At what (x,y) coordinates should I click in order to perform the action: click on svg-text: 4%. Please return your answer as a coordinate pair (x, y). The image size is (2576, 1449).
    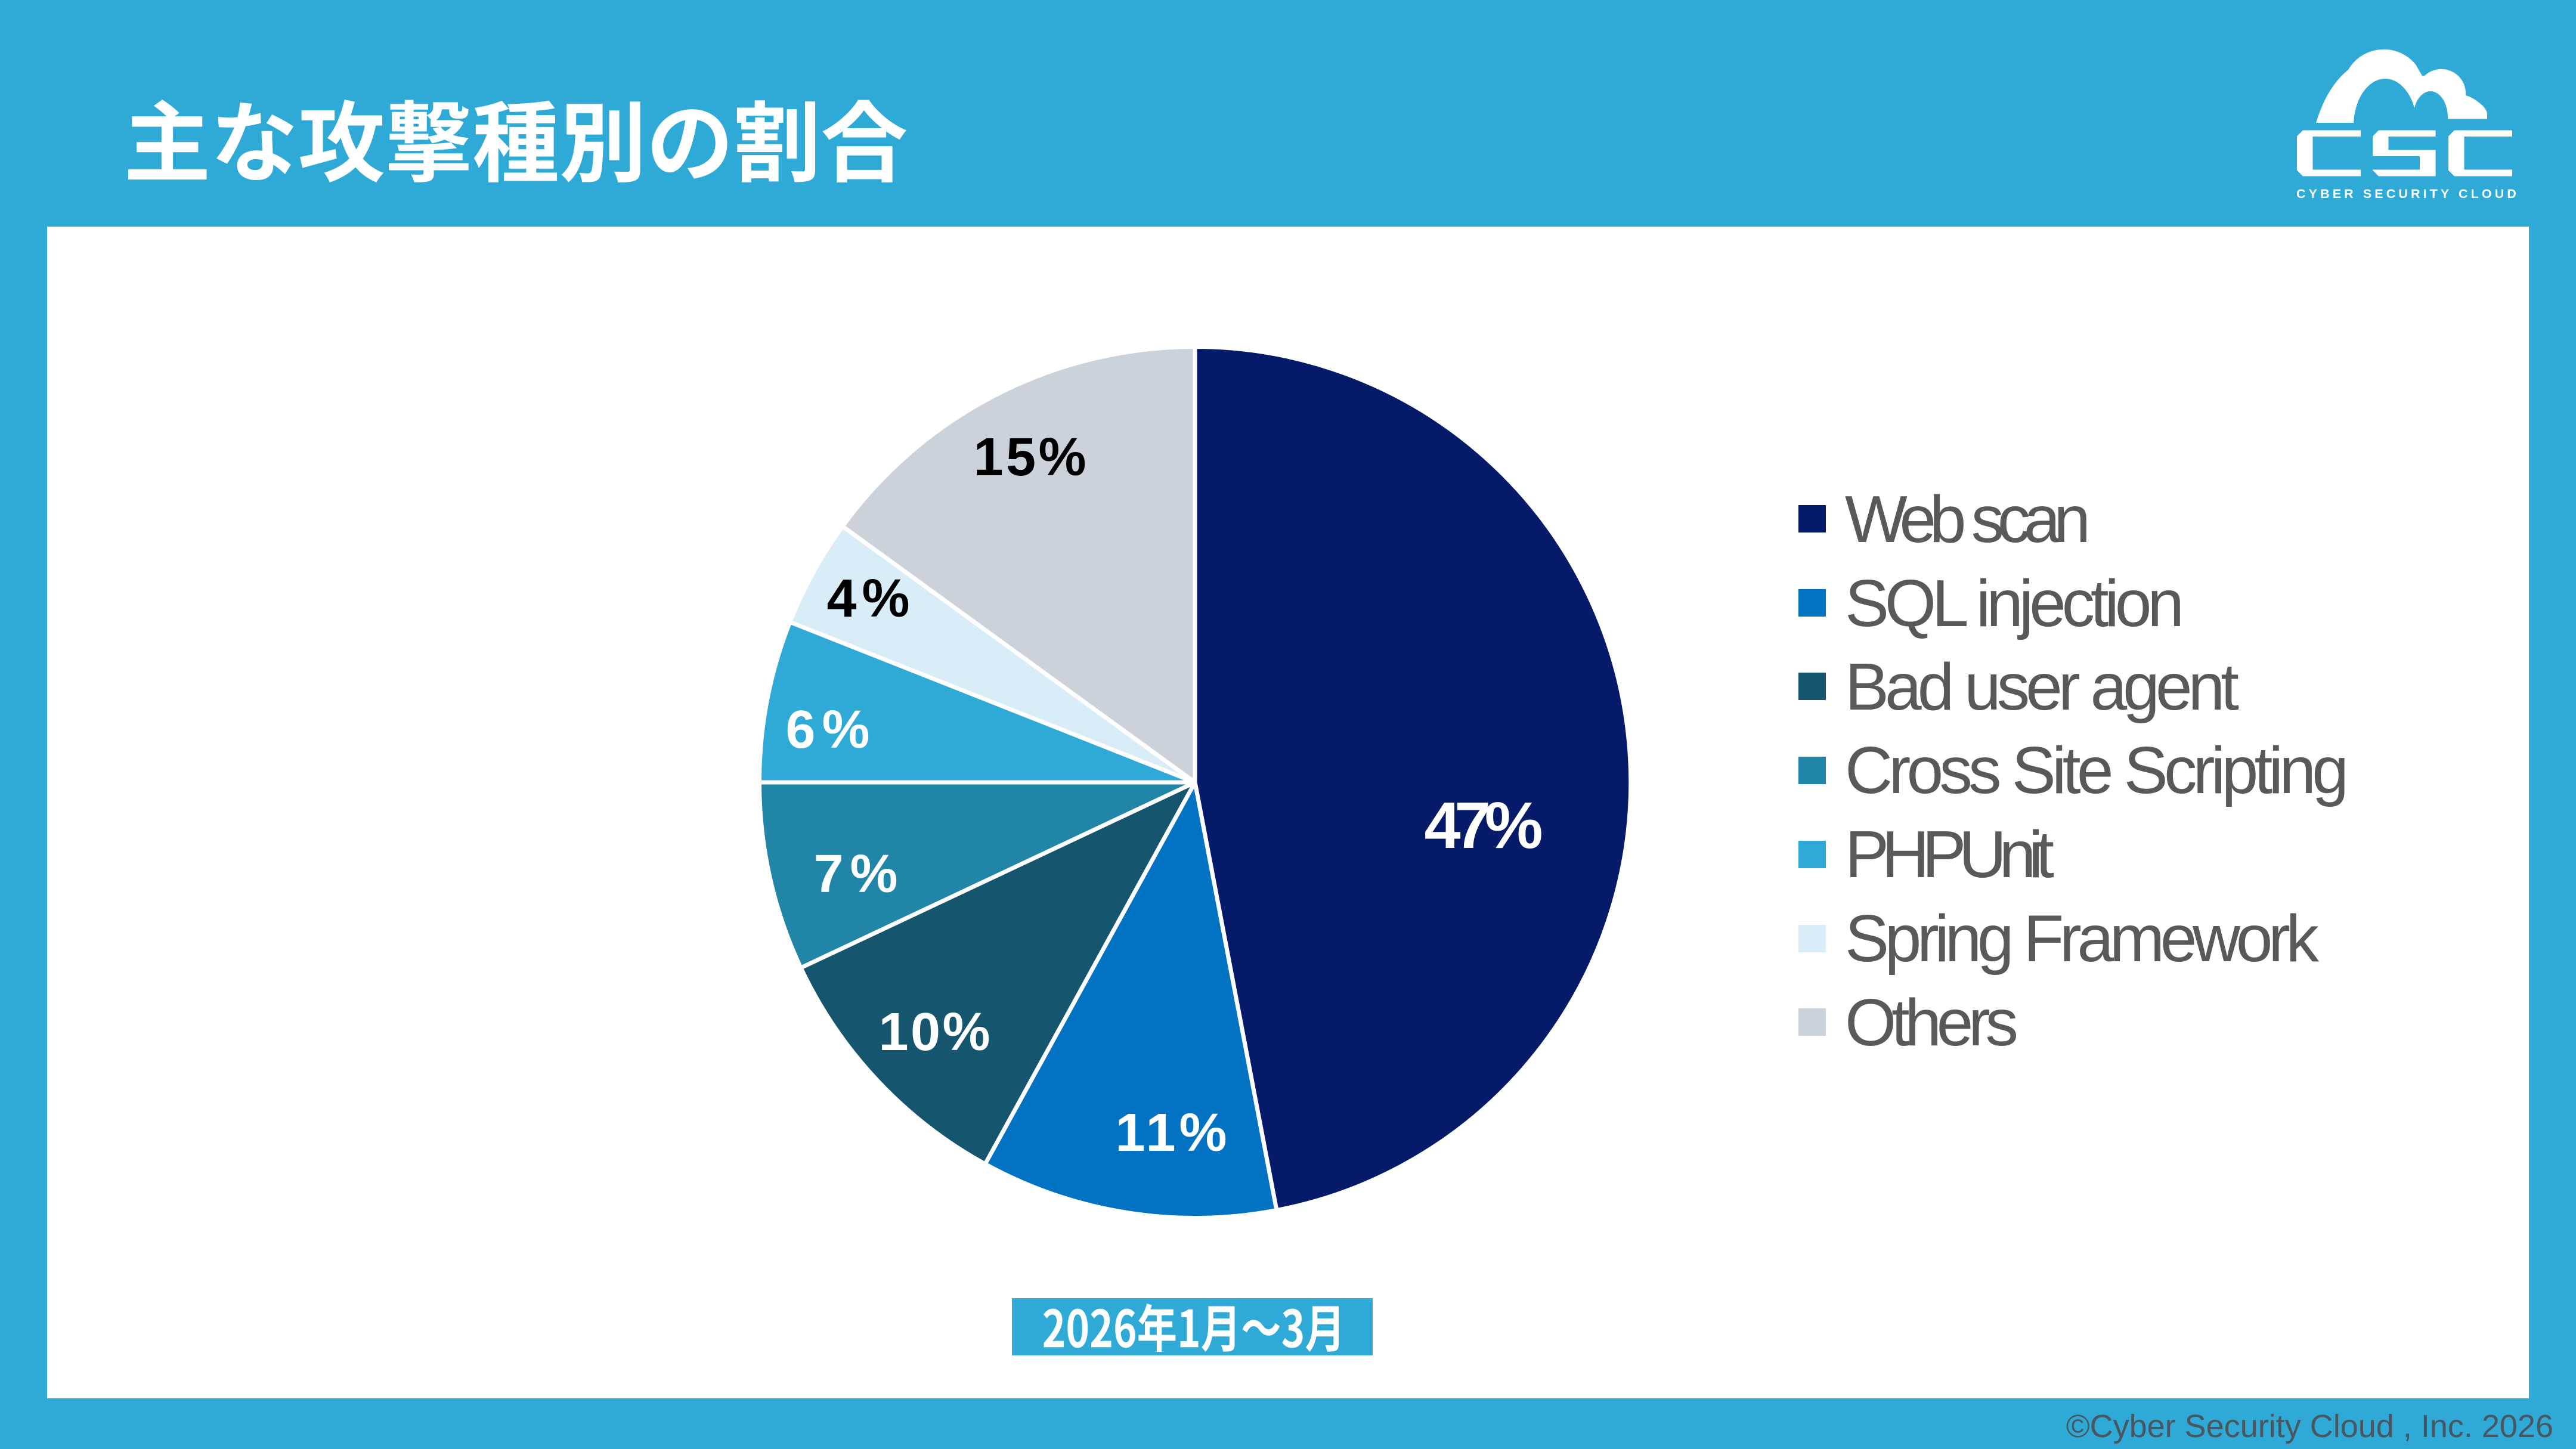
    Looking at the image, I should click on (868, 599).